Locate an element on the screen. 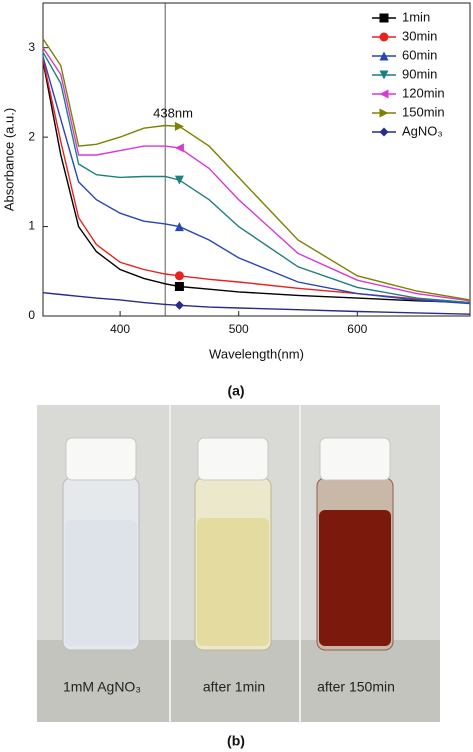  photo-label: after 1min is located at coordinates (234, 687).